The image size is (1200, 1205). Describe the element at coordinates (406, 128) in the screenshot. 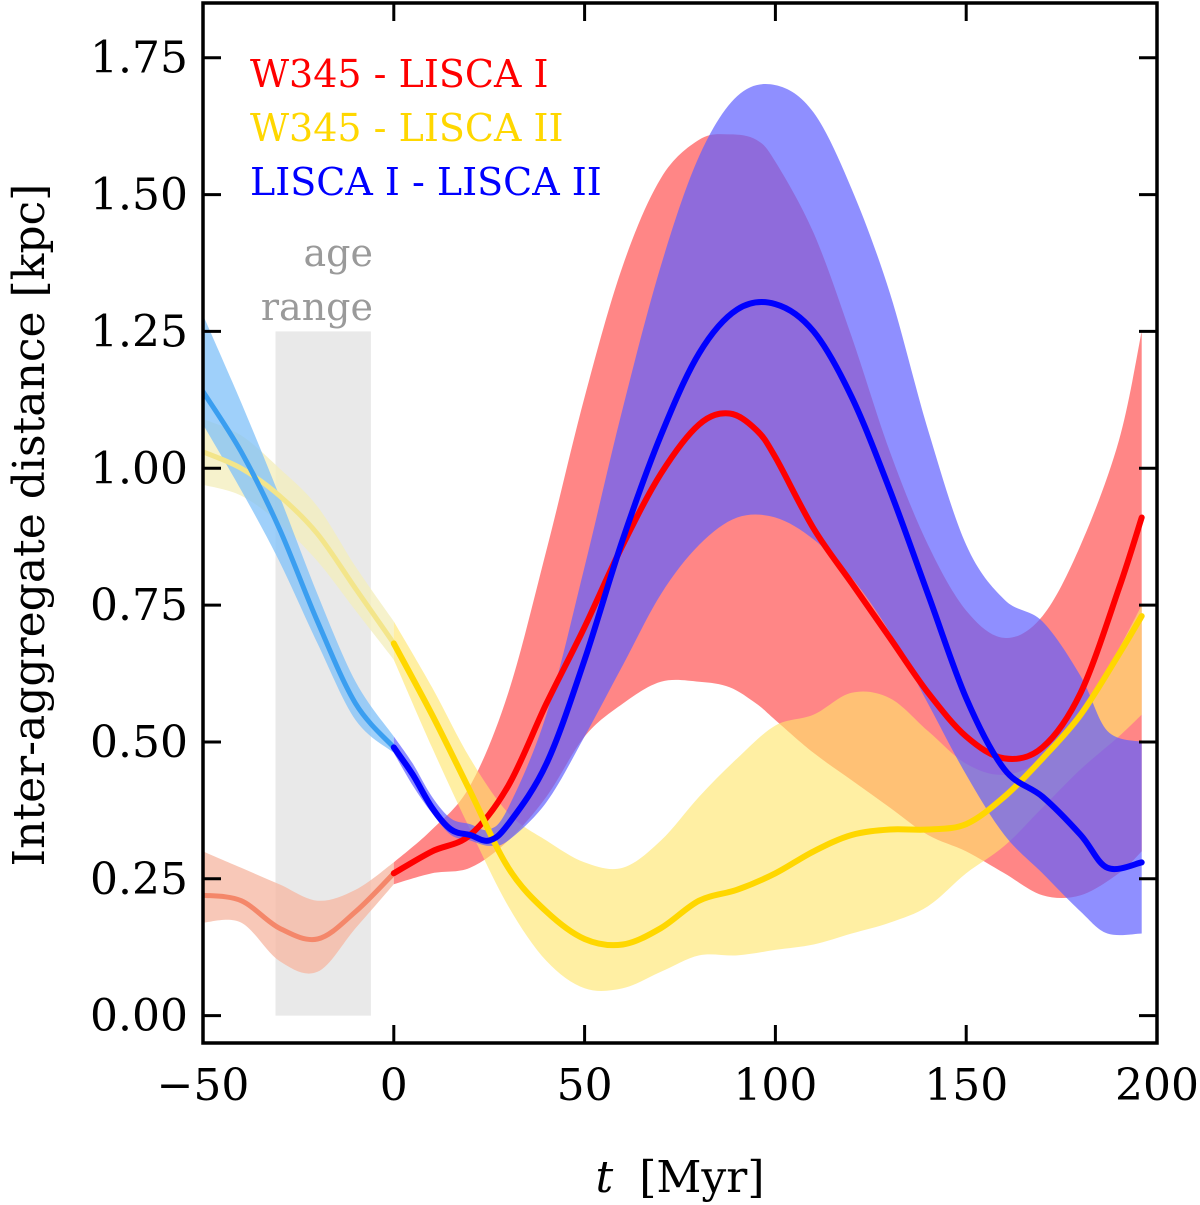

I see `legend-entry-w345-lisca-ii: W345 - LISCA II` at that location.